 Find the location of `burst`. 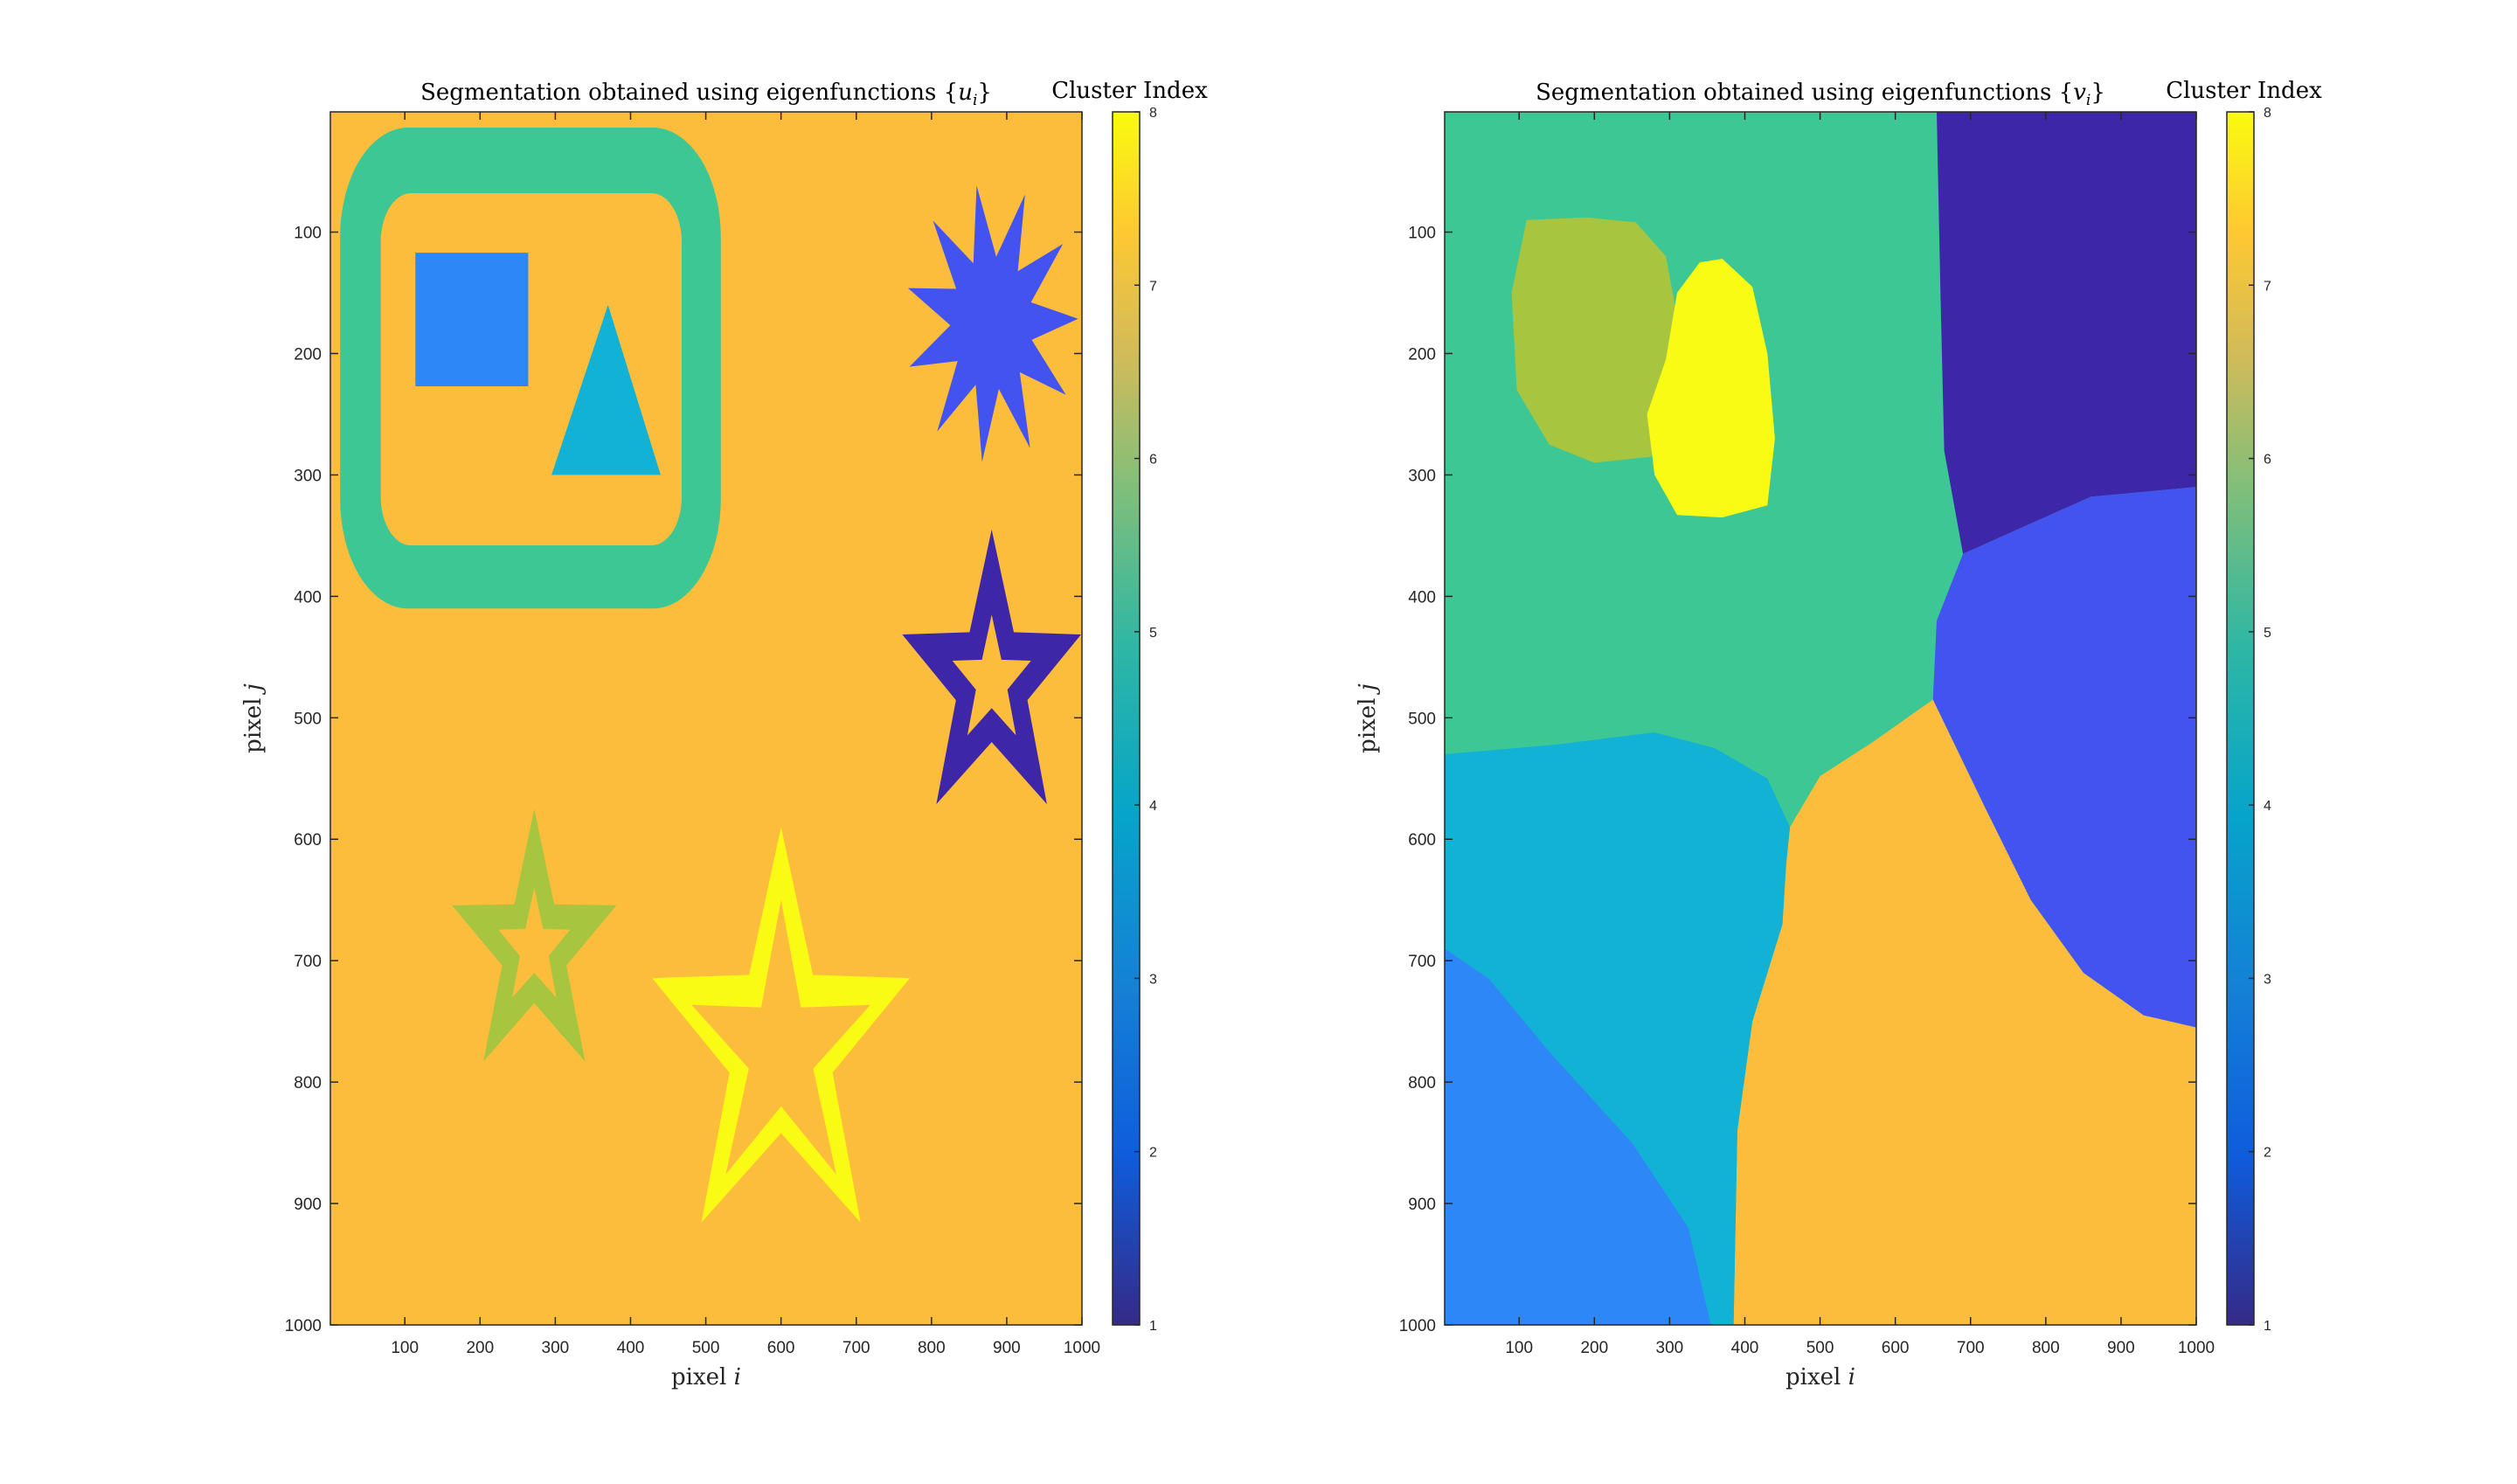

burst is located at coordinates (992, 323).